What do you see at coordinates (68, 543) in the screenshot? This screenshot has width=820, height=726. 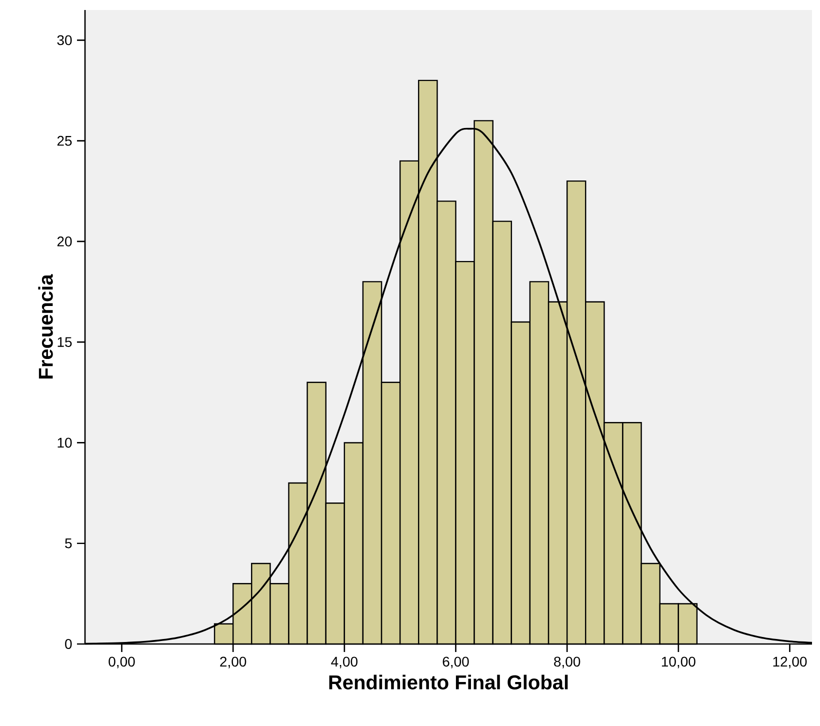 I see `y-tick-label: 5` at bounding box center [68, 543].